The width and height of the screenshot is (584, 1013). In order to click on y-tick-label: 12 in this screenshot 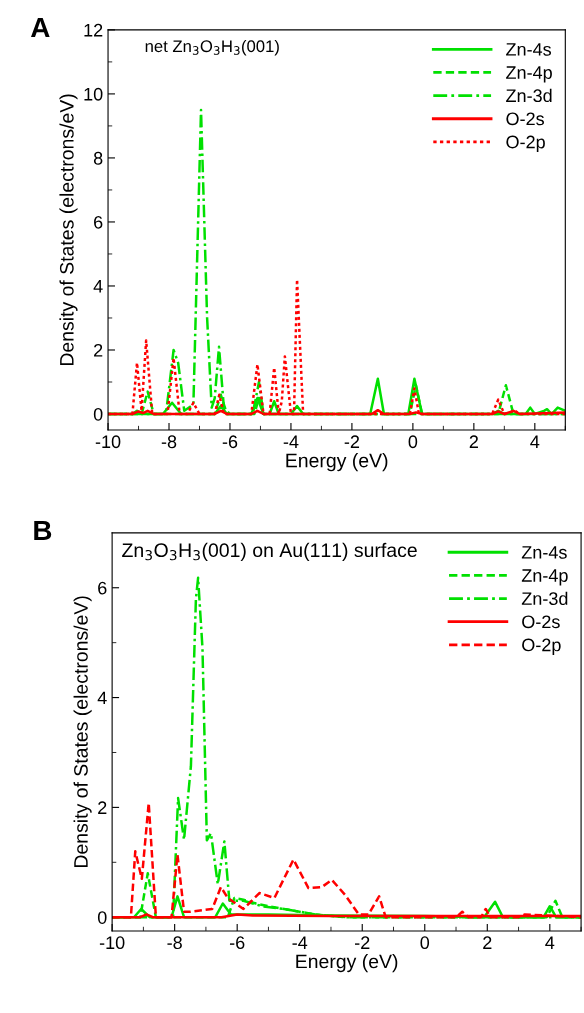, I will do `click(93, 30)`.